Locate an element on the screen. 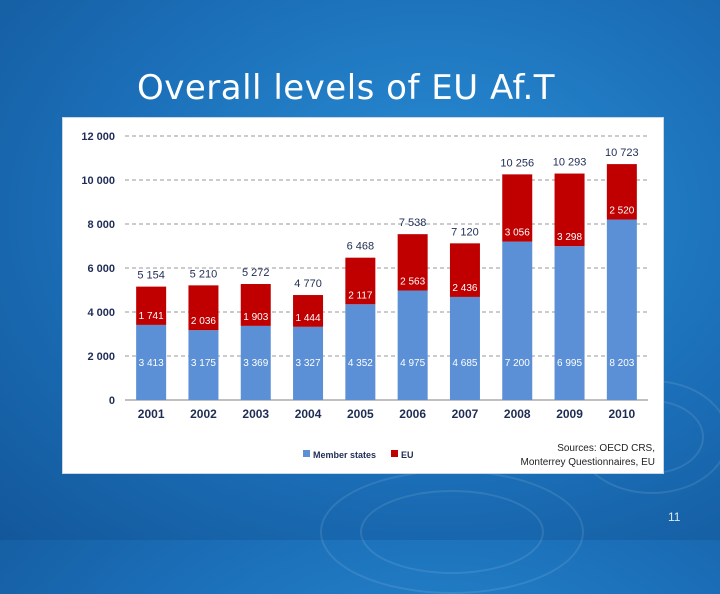 Image resolution: width=720 pixels, height=594 pixels. data-label-total: 4 770 is located at coordinates (308, 284).